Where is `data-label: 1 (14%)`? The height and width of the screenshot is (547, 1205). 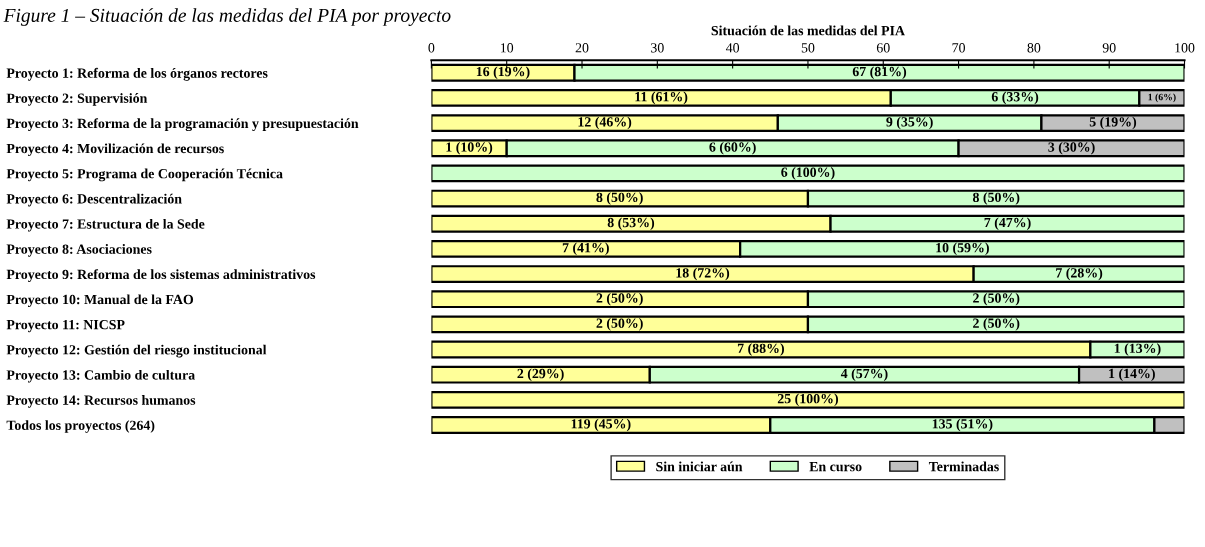 data-label: 1 (14%) is located at coordinates (1132, 374).